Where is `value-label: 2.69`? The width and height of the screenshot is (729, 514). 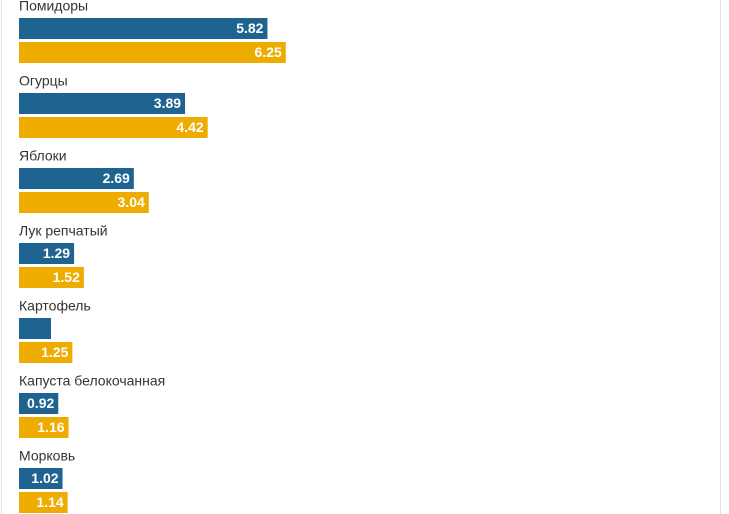 value-label: 2.69 is located at coordinates (116, 178).